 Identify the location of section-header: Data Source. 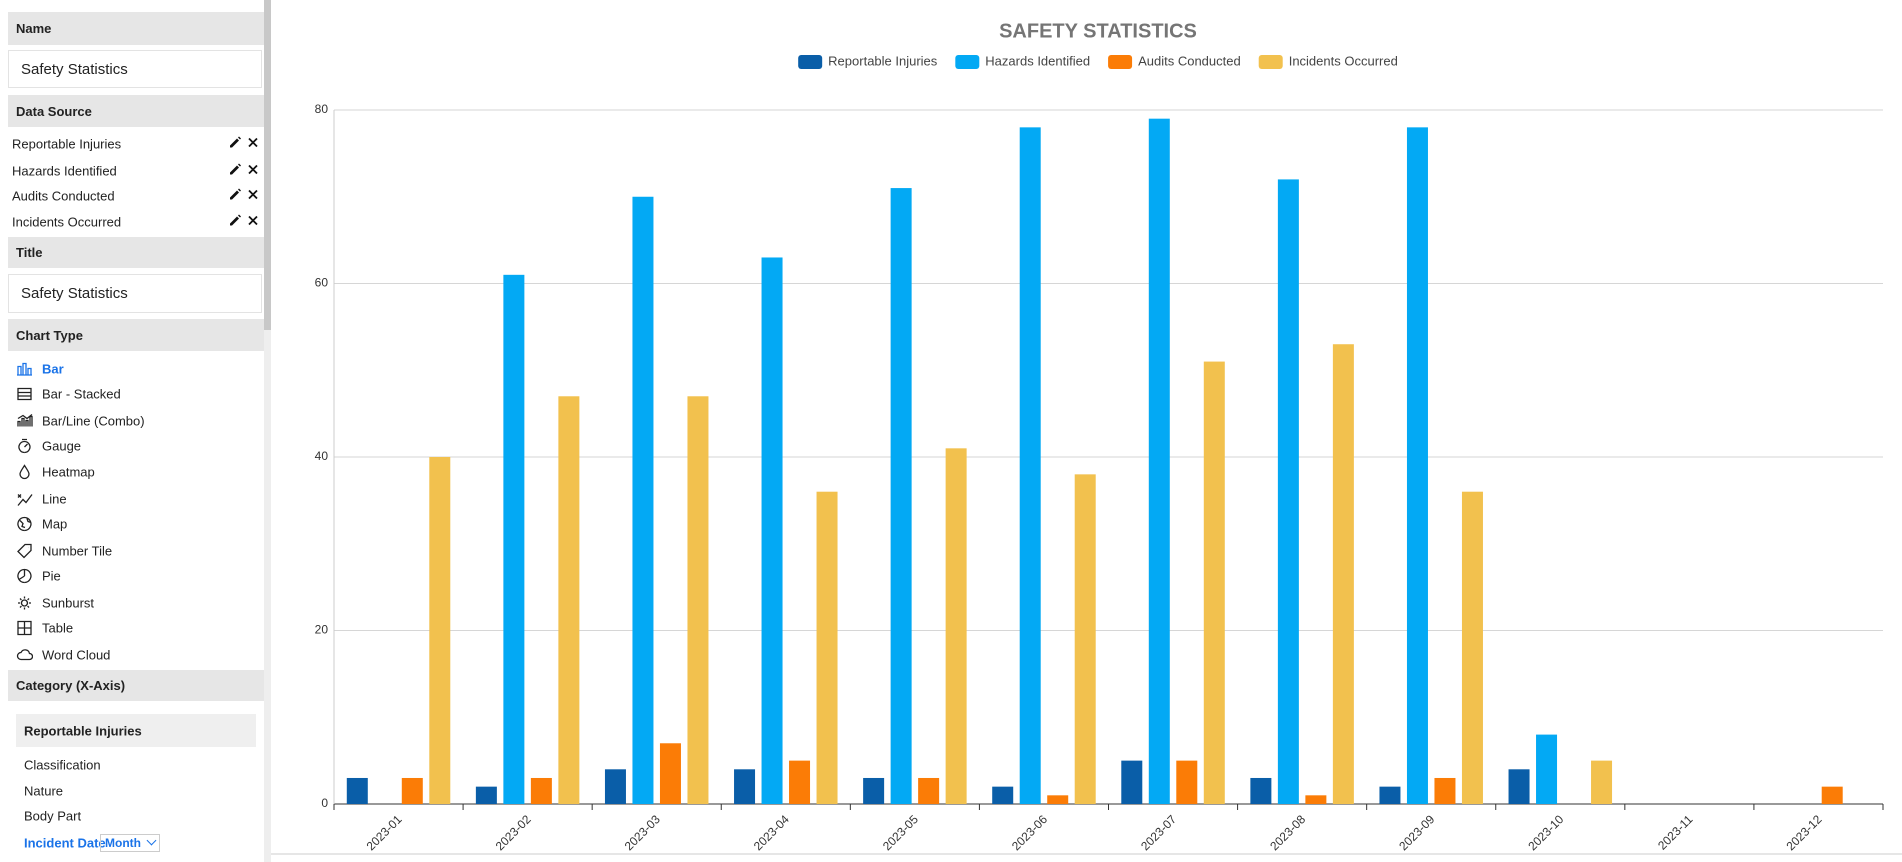
(136, 111).